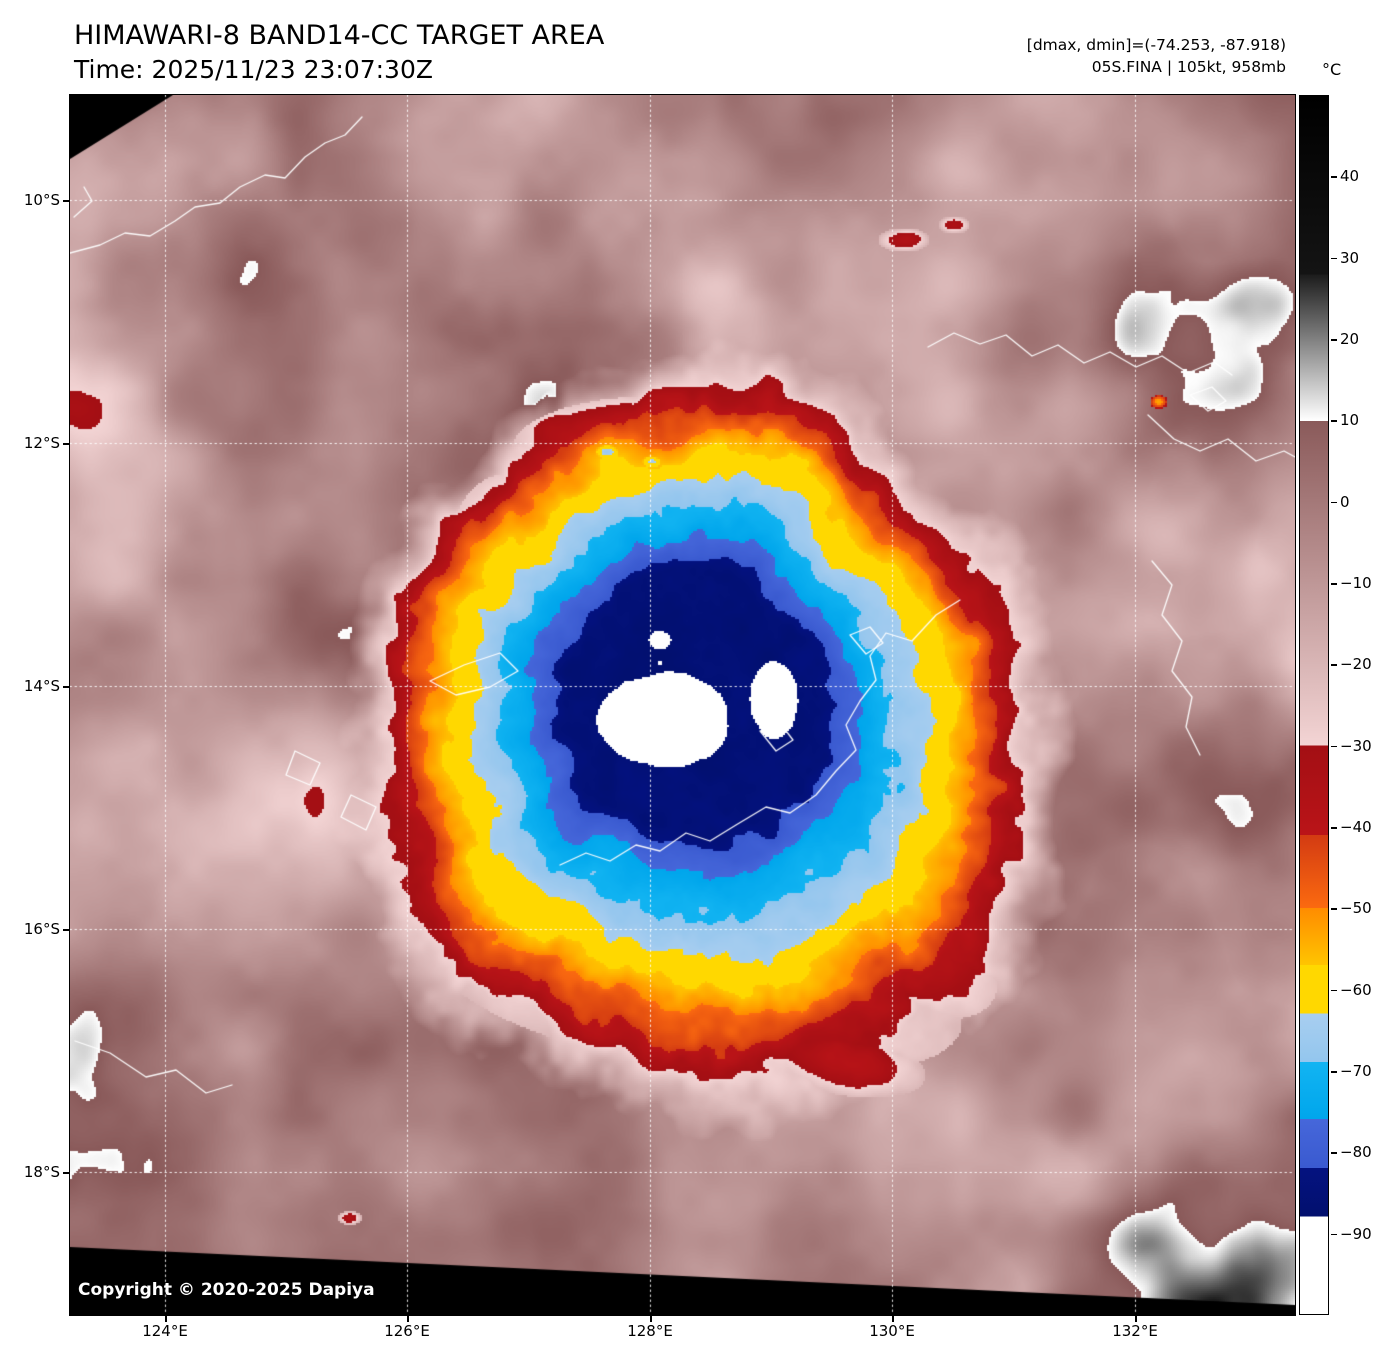  Describe the element at coordinates (339, 35) in the screenshot. I see `page-title: HIMAWARI-8 BAND14-CC TARGET AREA` at that location.